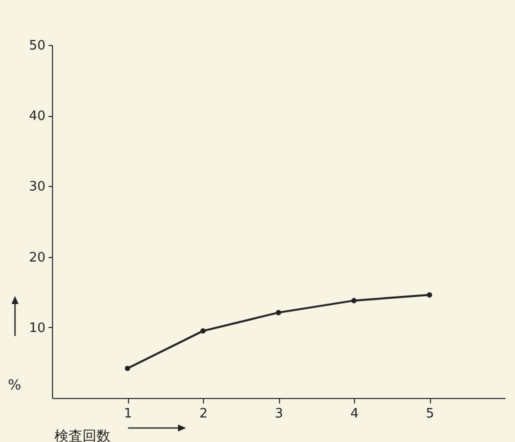 The height and width of the screenshot is (442, 515). I want to click on y-tick-label: 20, so click(37, 258).